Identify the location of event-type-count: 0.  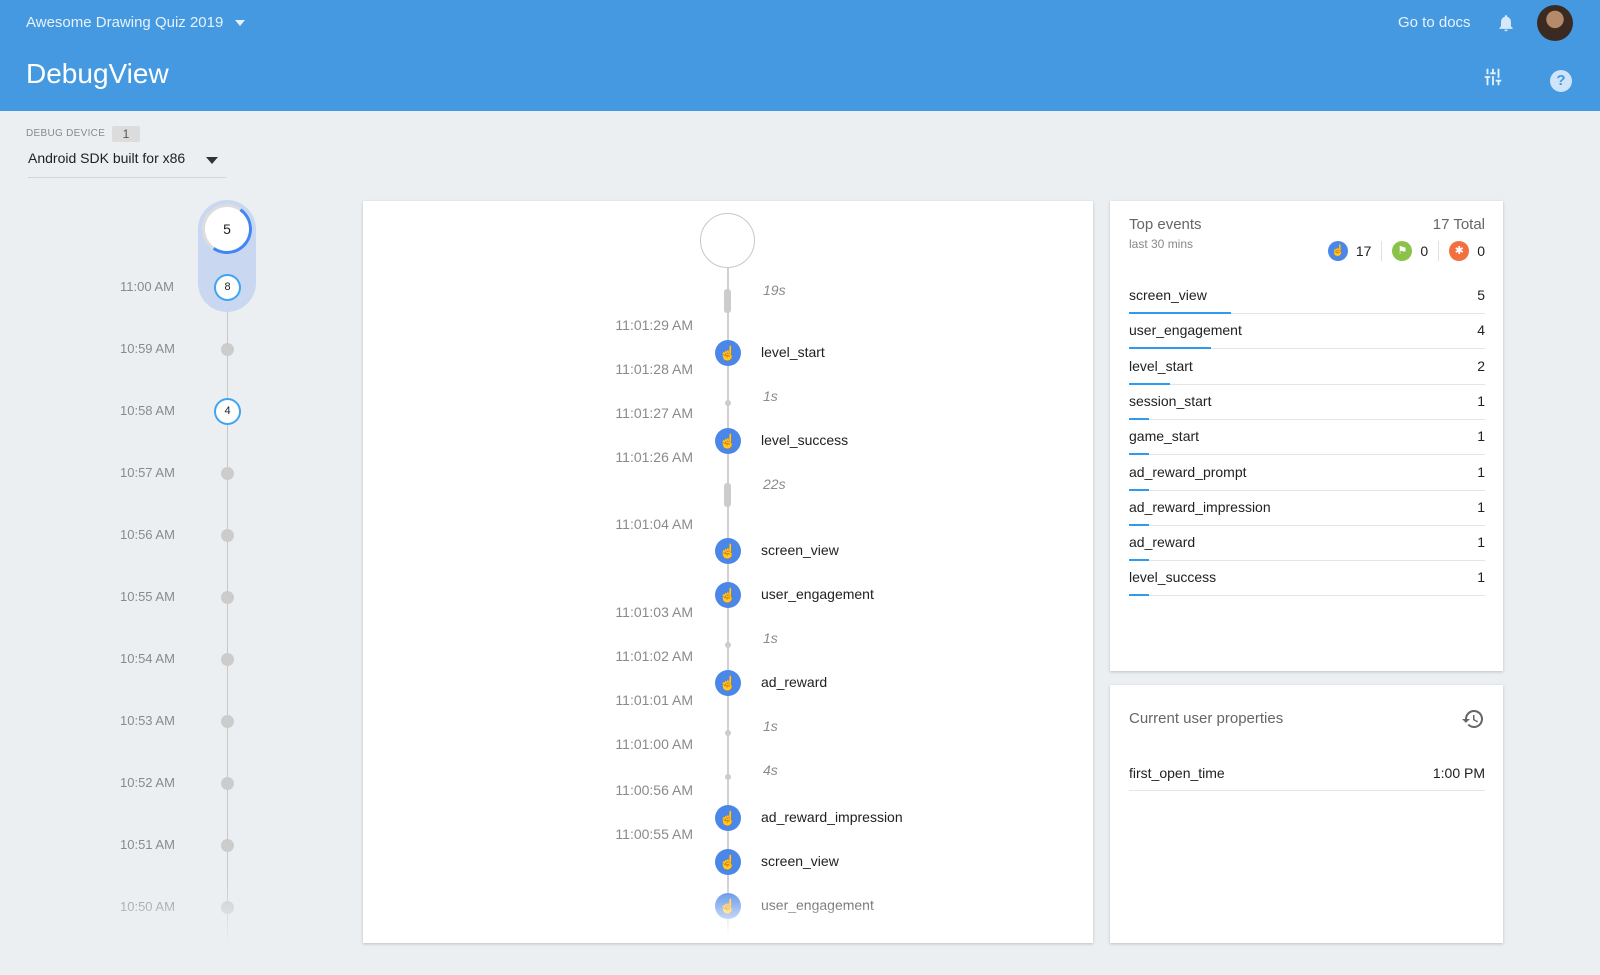
(1481, 251).